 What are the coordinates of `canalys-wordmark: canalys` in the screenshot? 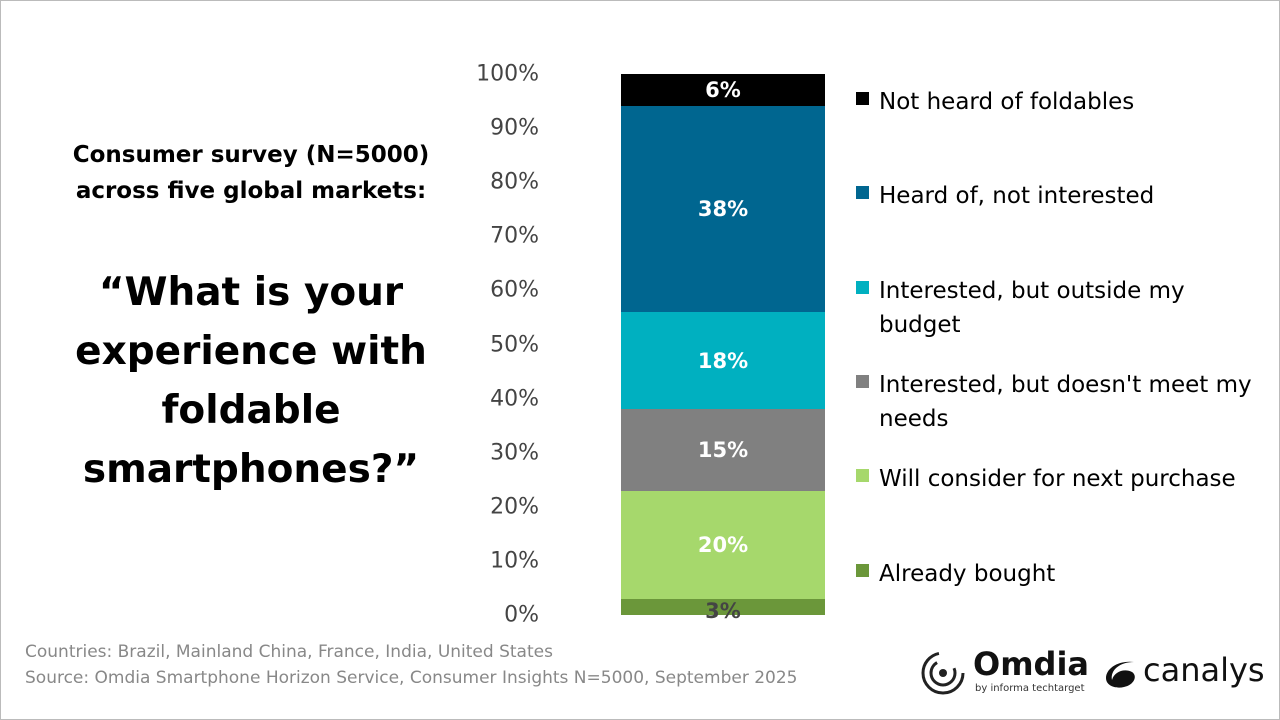 It's located at (1204, 670).